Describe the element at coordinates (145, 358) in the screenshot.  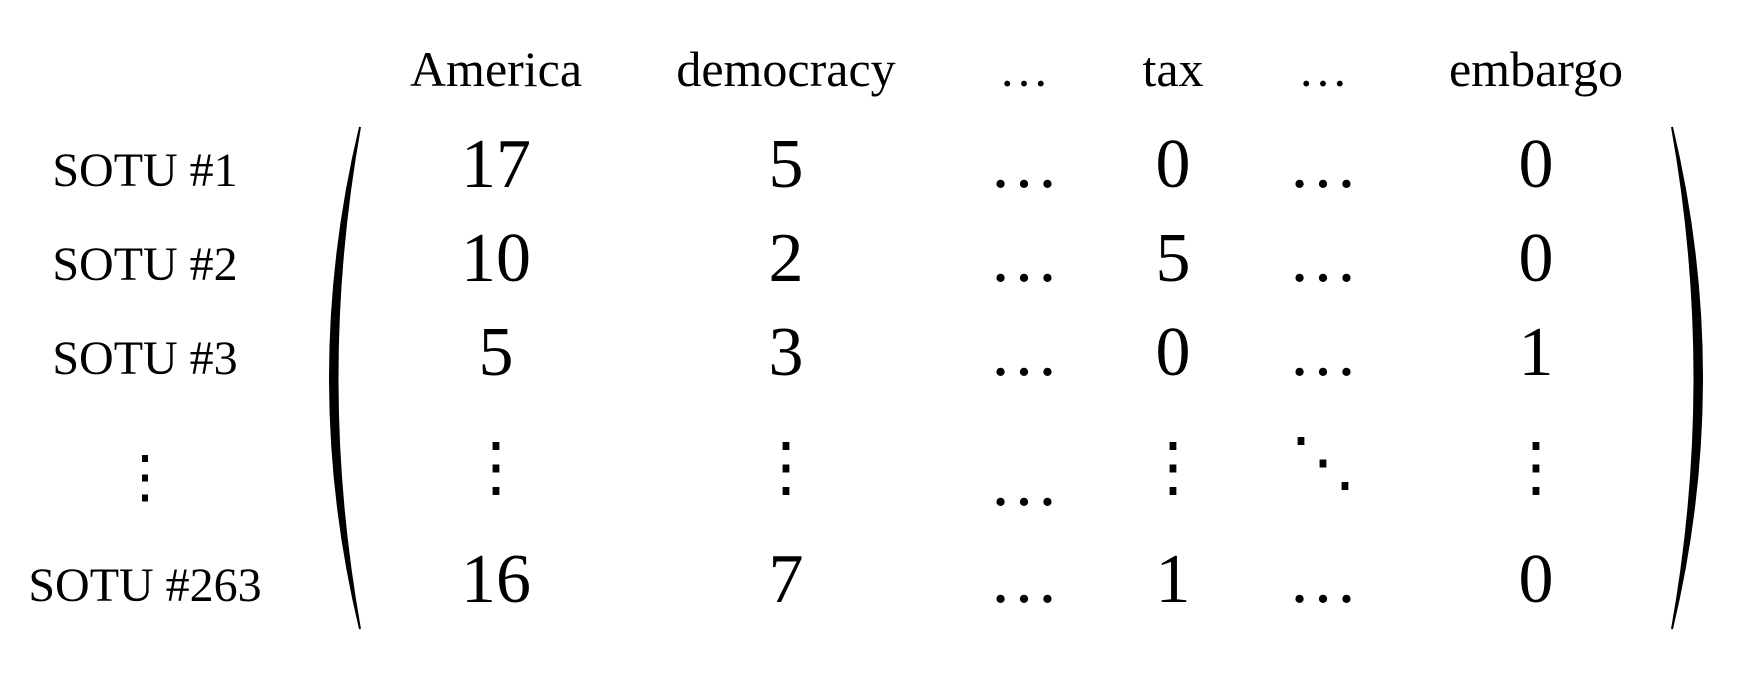
I see `row-label: SOTU #3` at that location.